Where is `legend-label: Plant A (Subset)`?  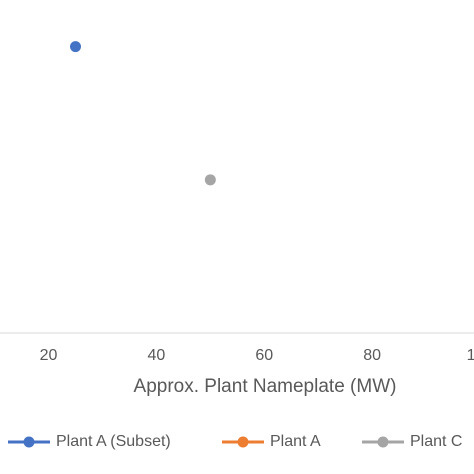
legend-label: Plant A (Subset) is located at coordinates (113, 441).